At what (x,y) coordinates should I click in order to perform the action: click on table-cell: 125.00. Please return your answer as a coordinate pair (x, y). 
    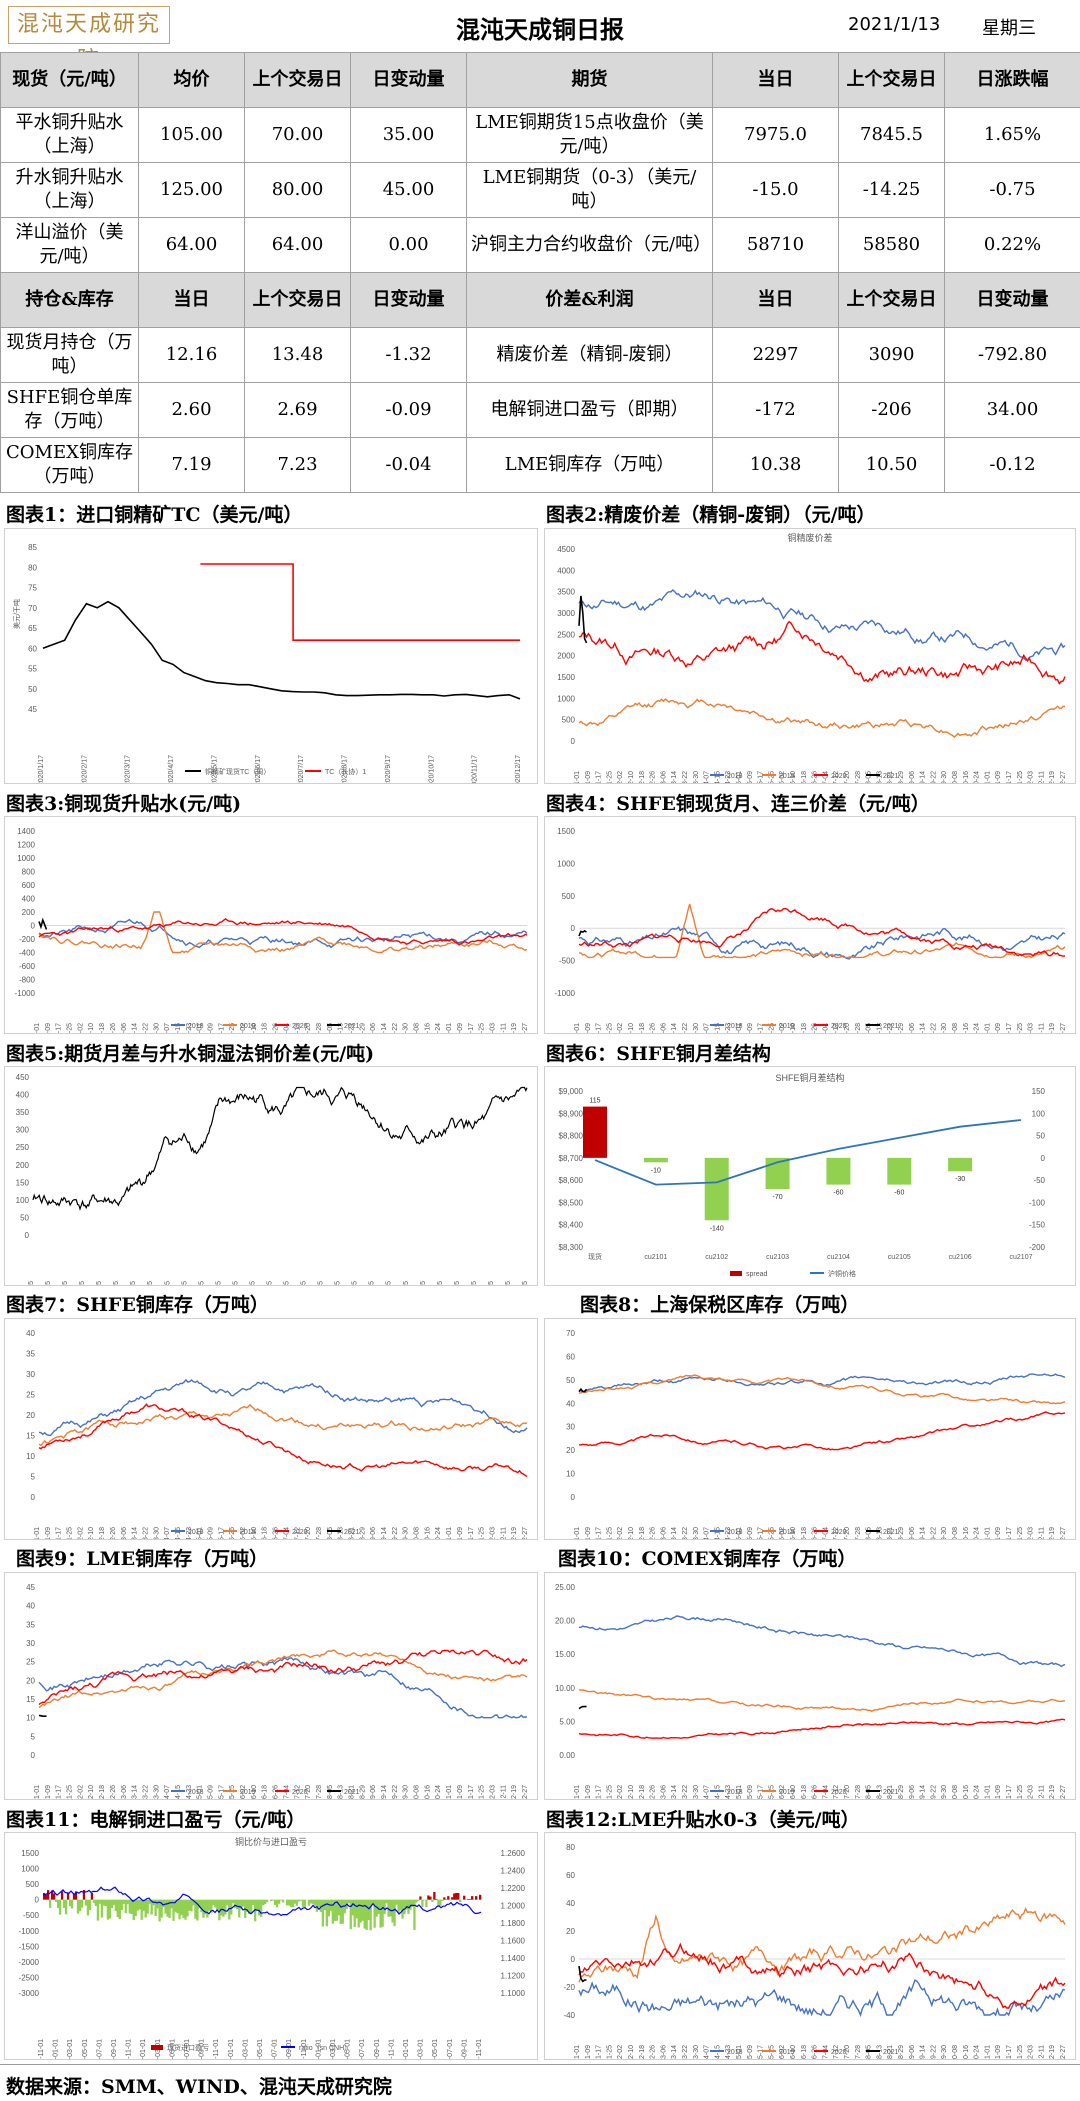
    Looking at the image, I should click on (191, 190).